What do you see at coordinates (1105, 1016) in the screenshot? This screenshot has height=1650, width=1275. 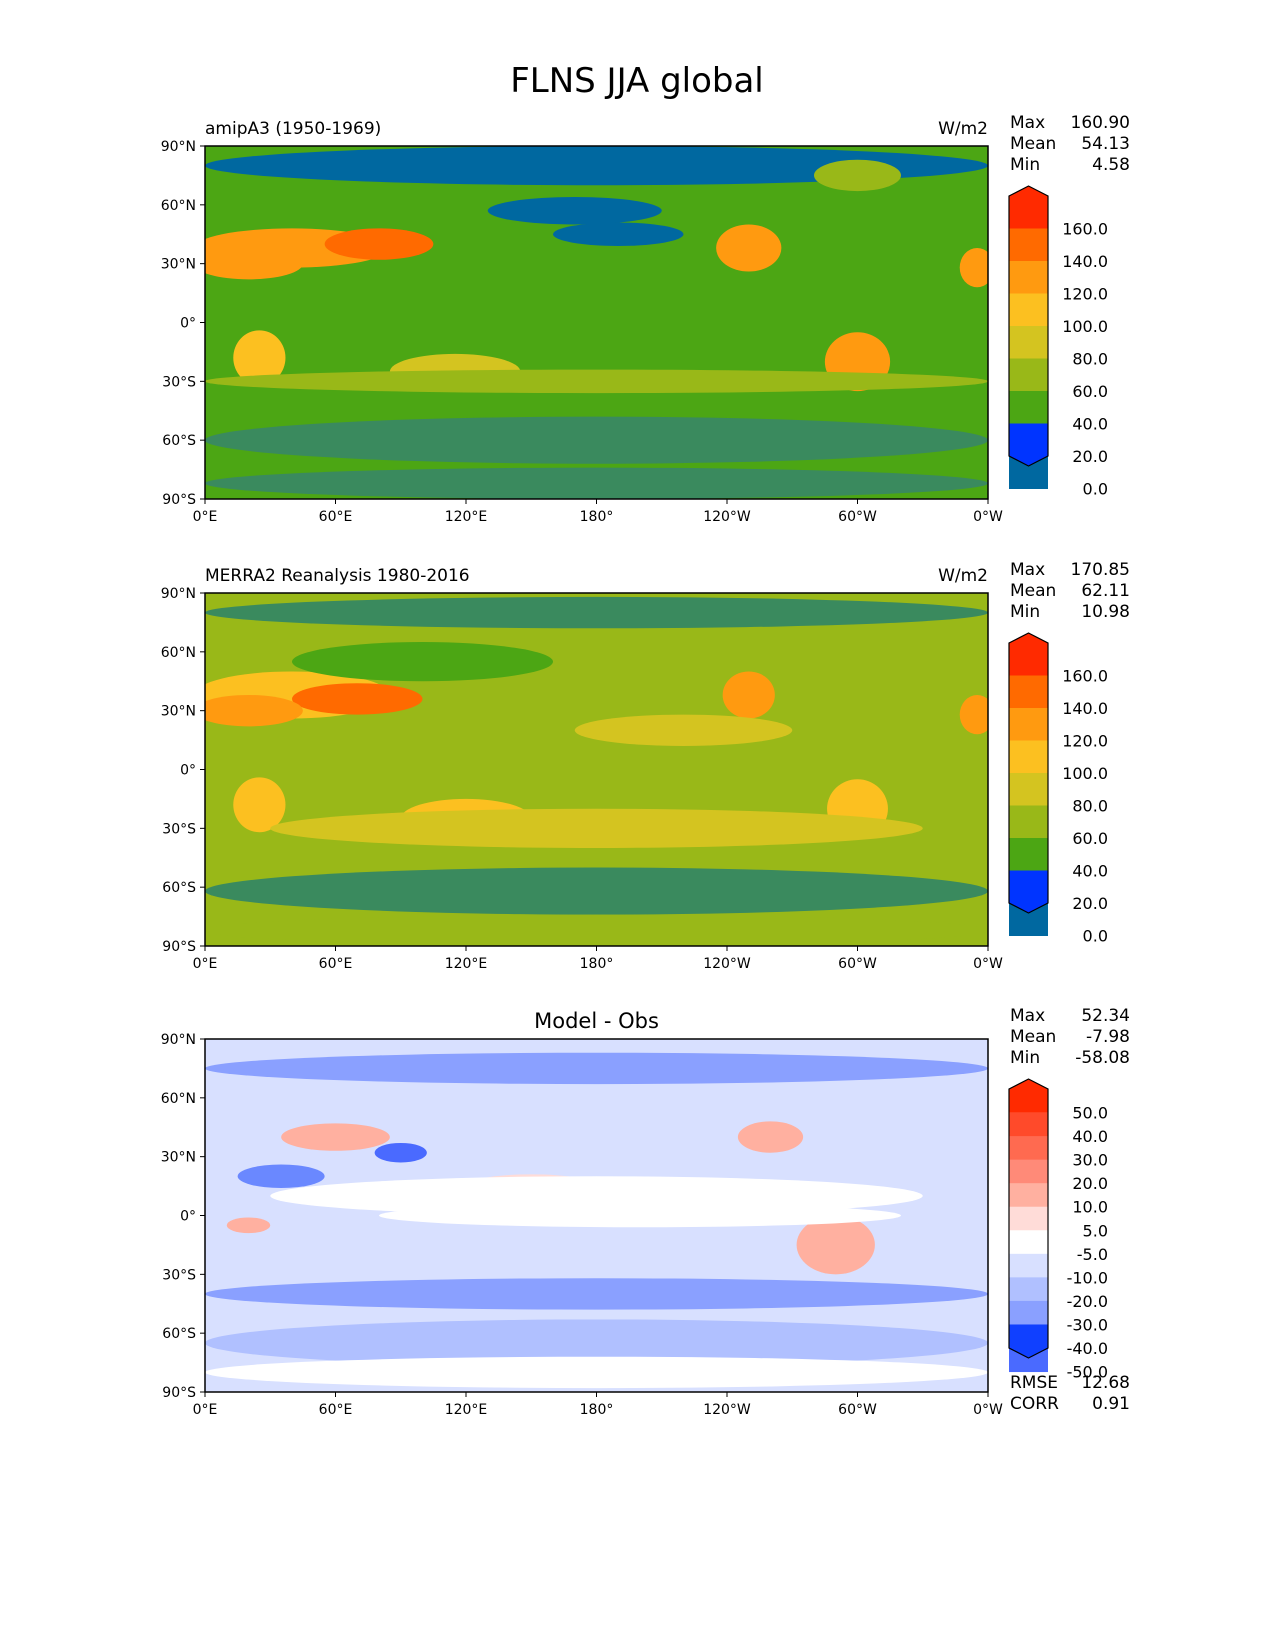 I see `stat-value: 52.34` at bounding box center [1105, 1016].